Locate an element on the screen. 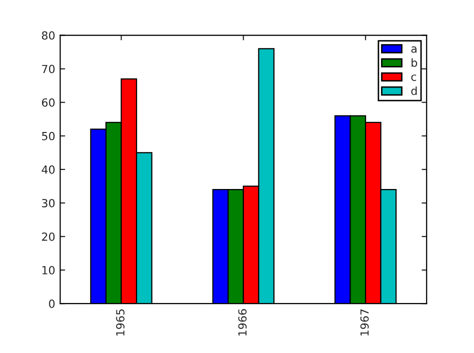 Image resolution: width=474 pixels, height=353 pixels. x-tick-label: 1965 is located at coordinates (120, 322).